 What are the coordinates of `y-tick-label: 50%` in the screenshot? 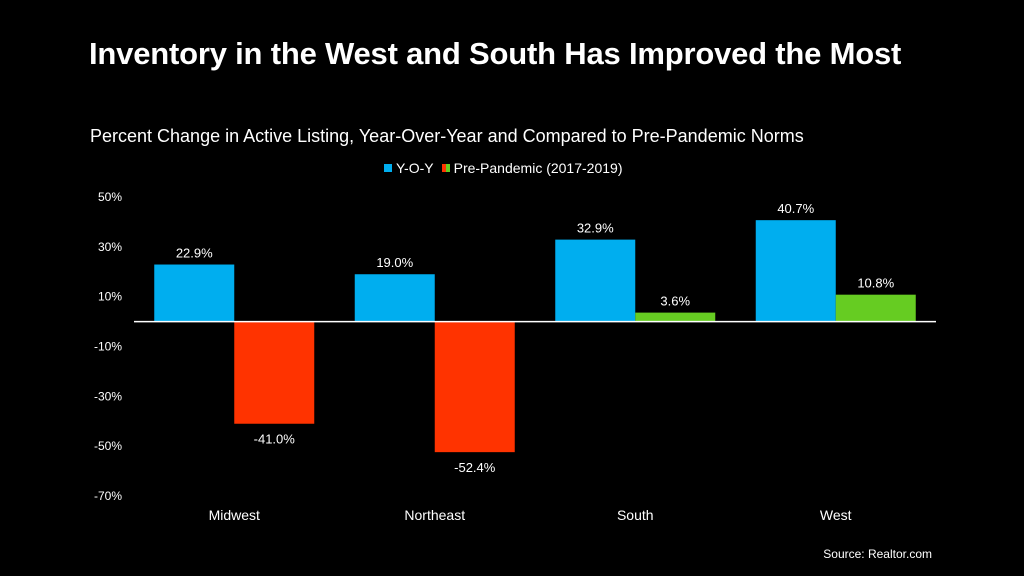 It's located at (110, 197).